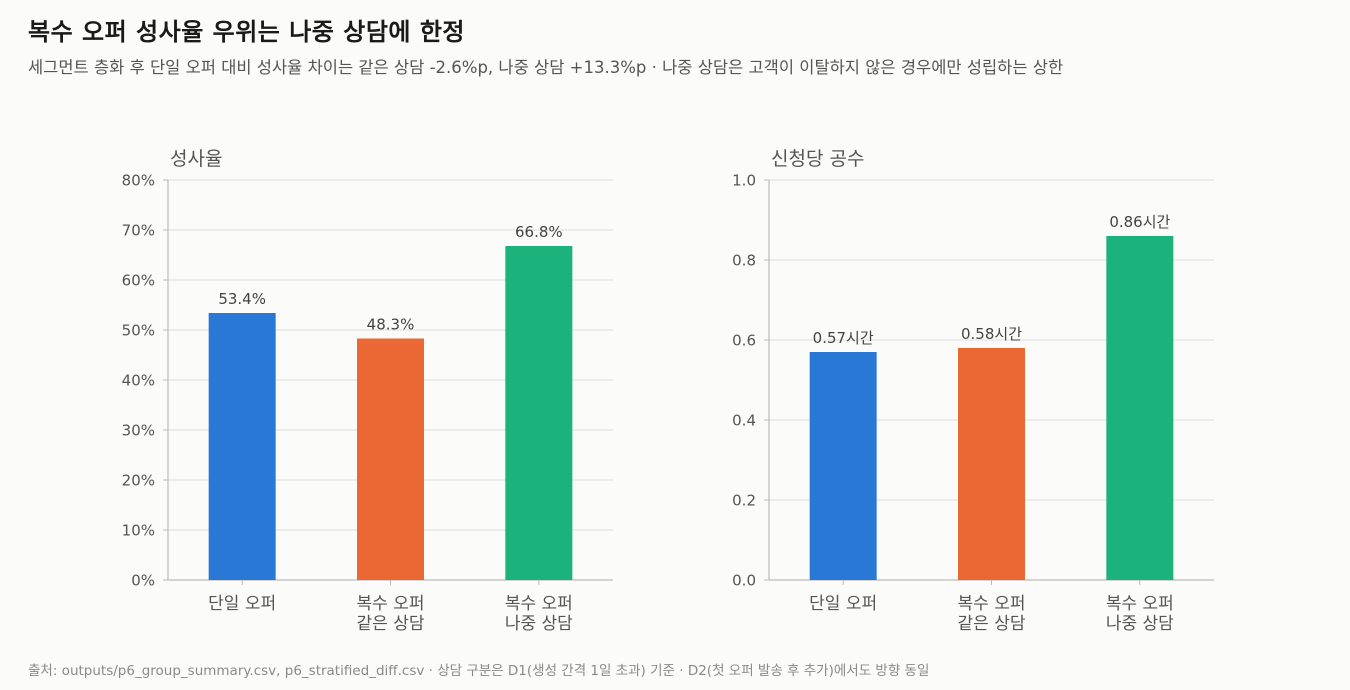 The image size is (1350, 690). Describe the element at coordinates (744, 421) in the screenshot. I see `y-tick-label: 0.4` at that location.